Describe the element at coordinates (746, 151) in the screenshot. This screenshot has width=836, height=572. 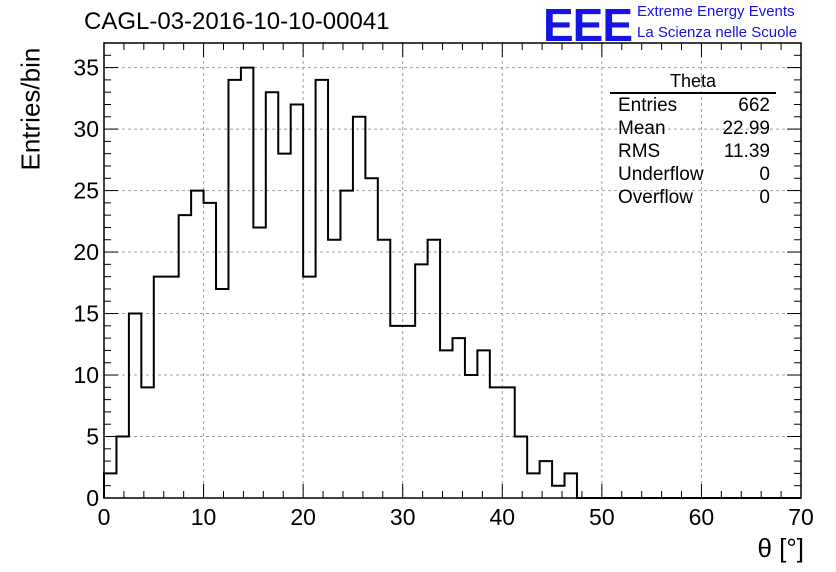
I see `stats-value: 11.39` at that location.